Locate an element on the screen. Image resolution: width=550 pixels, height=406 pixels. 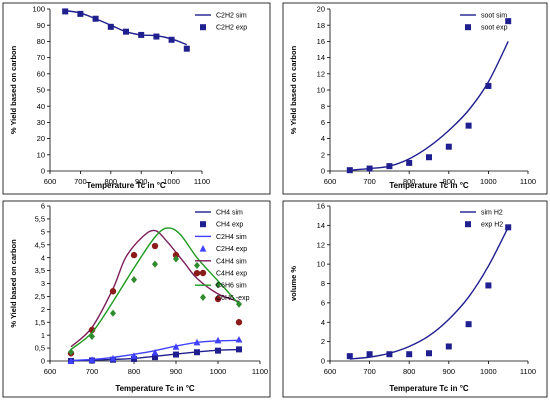
y-tick-label: 2,5 is located at coordinates (40, 296).